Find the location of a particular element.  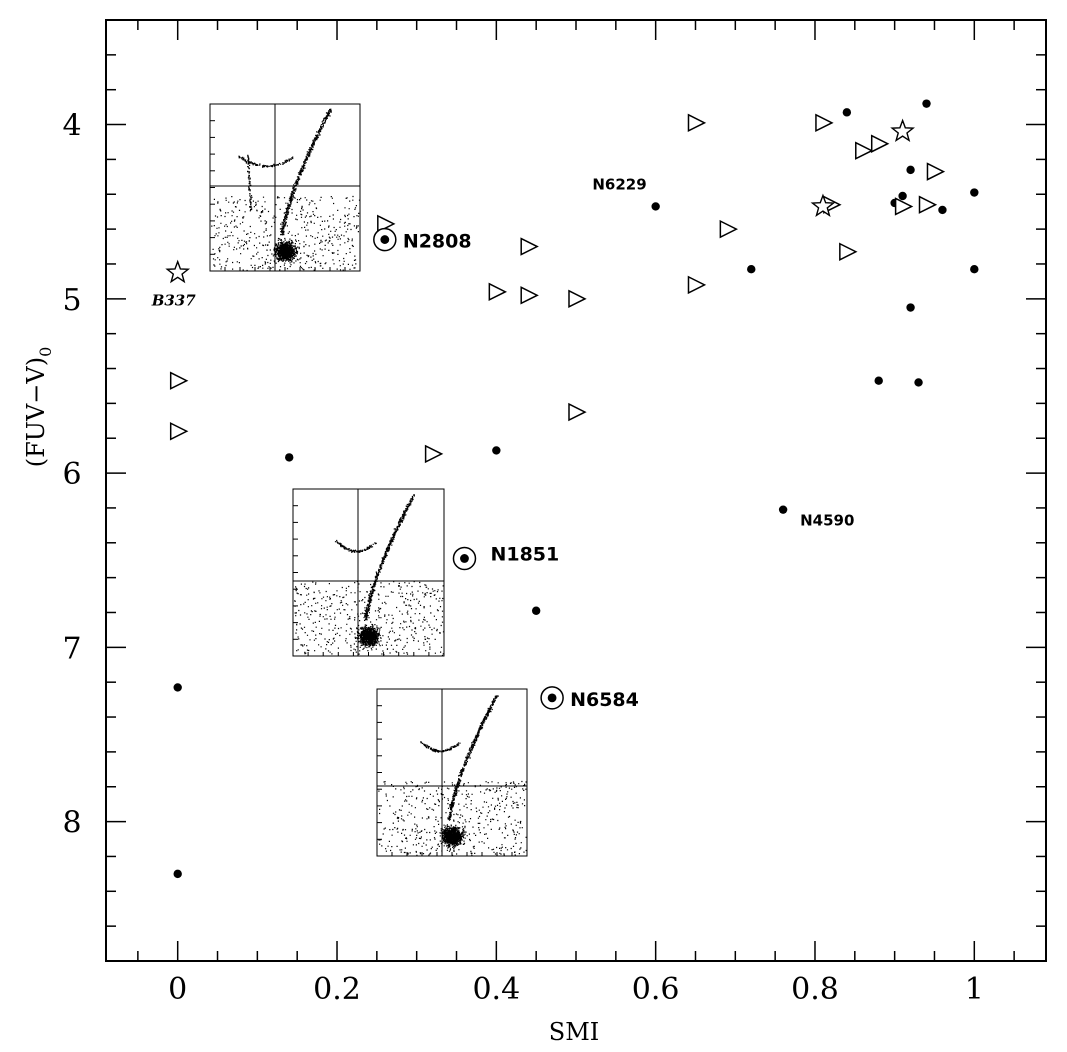

x-tick-label: 1 is located at coordinates (974, 989).